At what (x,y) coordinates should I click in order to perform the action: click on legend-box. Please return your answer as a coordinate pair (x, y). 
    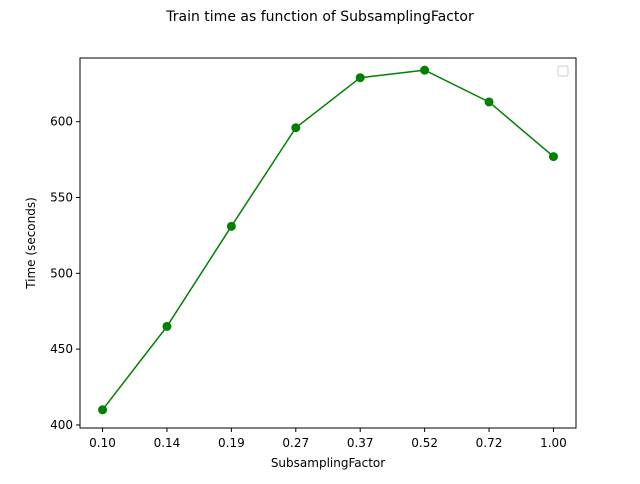
    Looking at the image, I should click on (563, 71).